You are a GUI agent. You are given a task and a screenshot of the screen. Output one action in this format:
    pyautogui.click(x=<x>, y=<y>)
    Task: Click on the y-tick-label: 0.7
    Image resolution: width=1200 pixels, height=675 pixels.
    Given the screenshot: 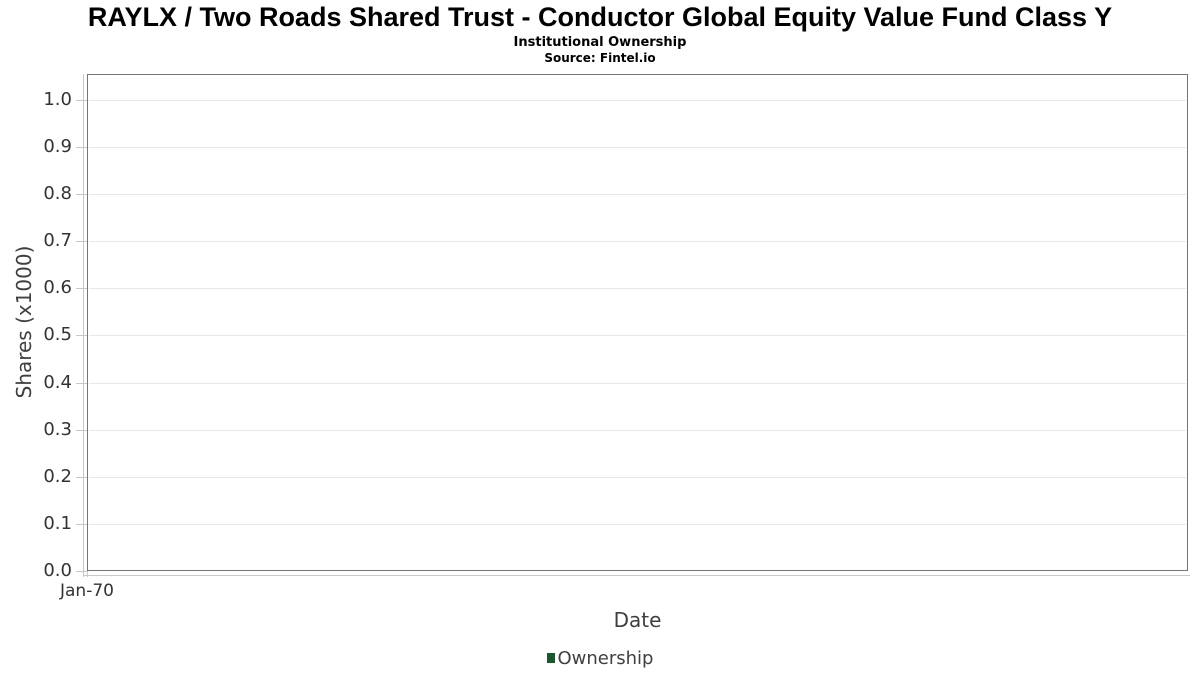 What is the action you would take?
    pyautogui.click(x=57, y=240)
    